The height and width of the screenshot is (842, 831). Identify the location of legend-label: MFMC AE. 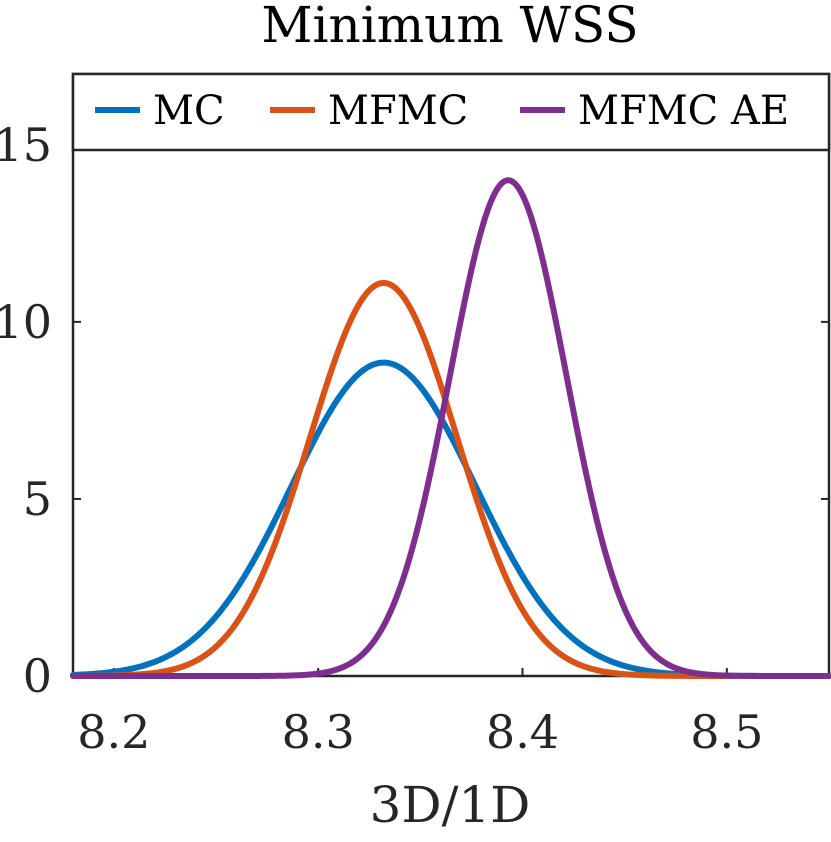
(683, 111).